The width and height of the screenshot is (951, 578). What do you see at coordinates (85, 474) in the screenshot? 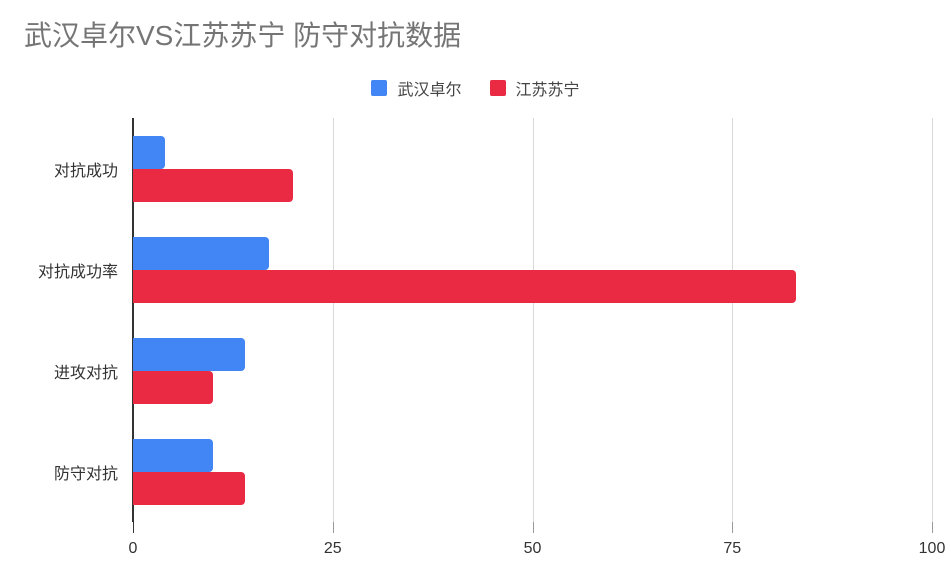
I see `y-axis-tick-label: 防守对抗` at bounding box center [85, 474].